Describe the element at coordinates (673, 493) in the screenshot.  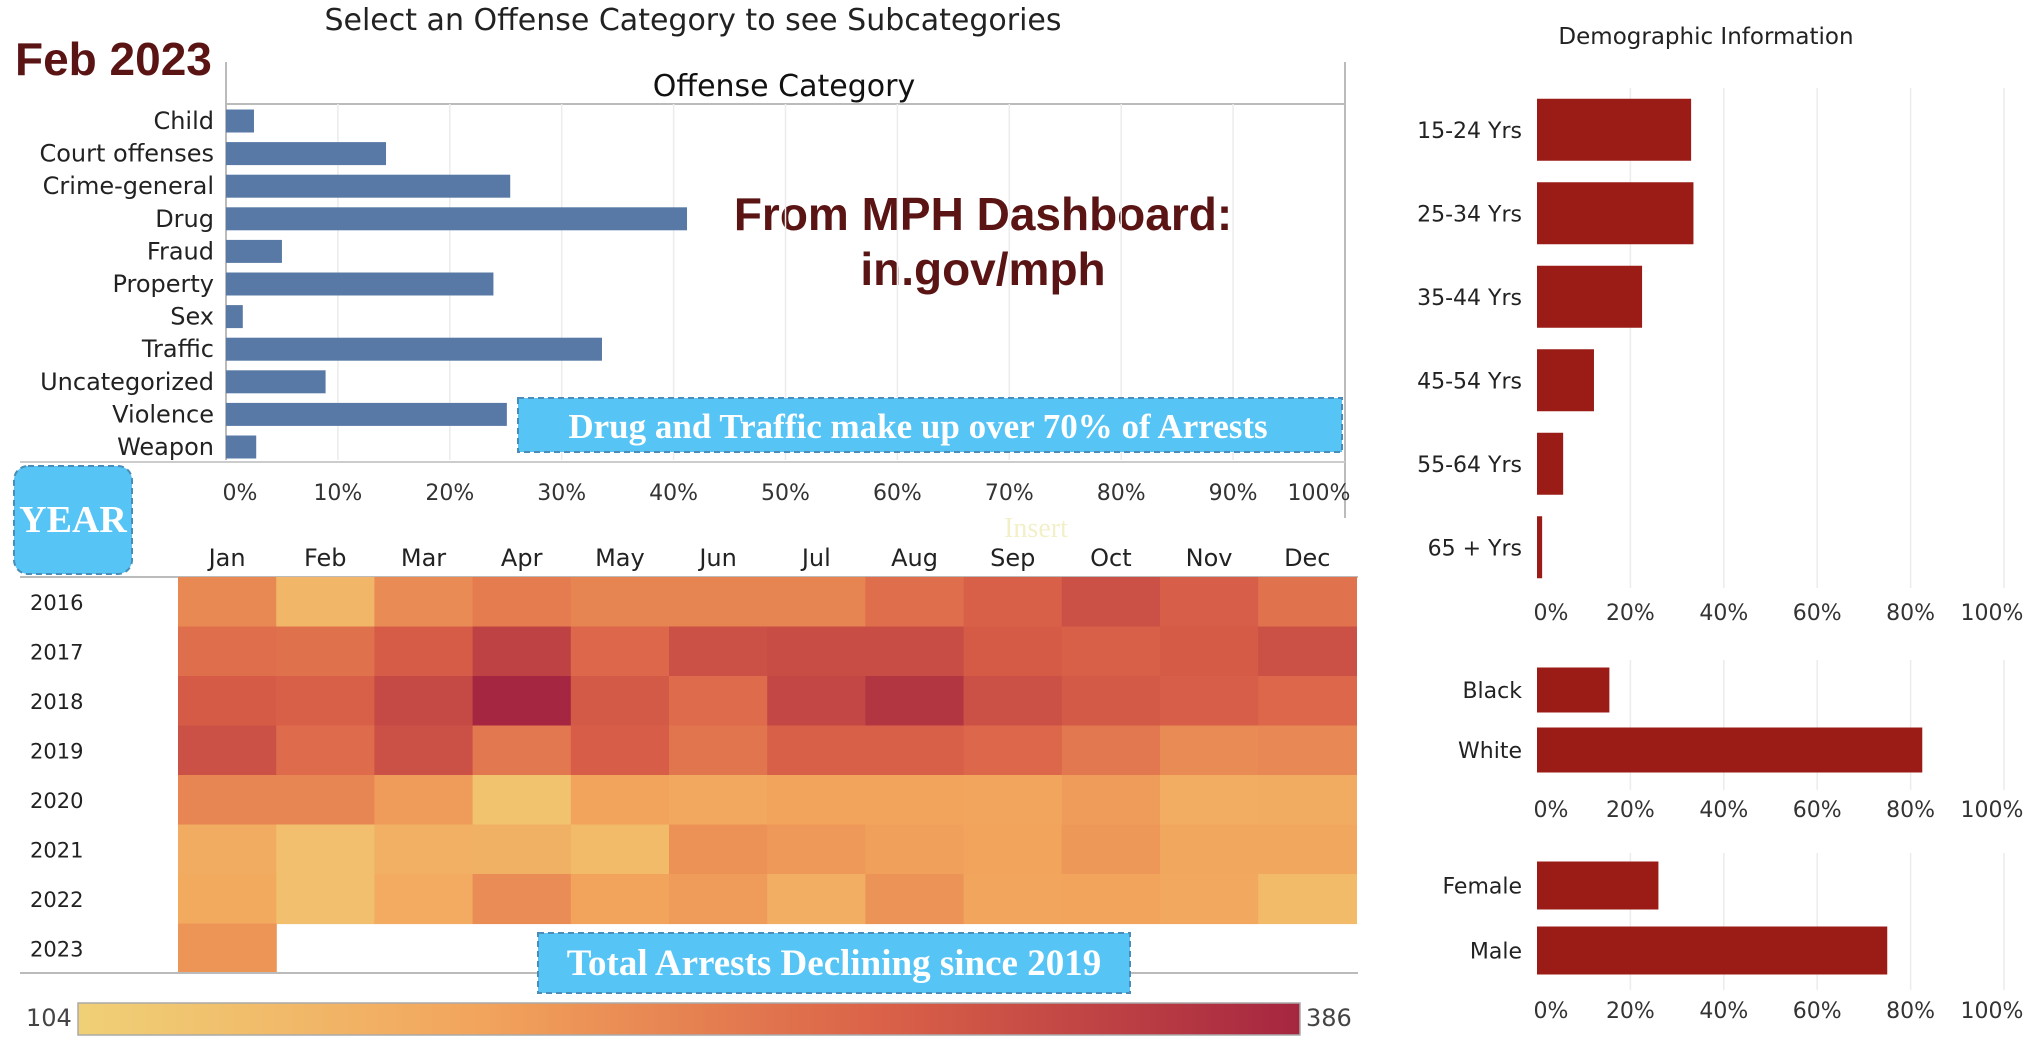
I see `offense-x-tick: 40%` at that location.